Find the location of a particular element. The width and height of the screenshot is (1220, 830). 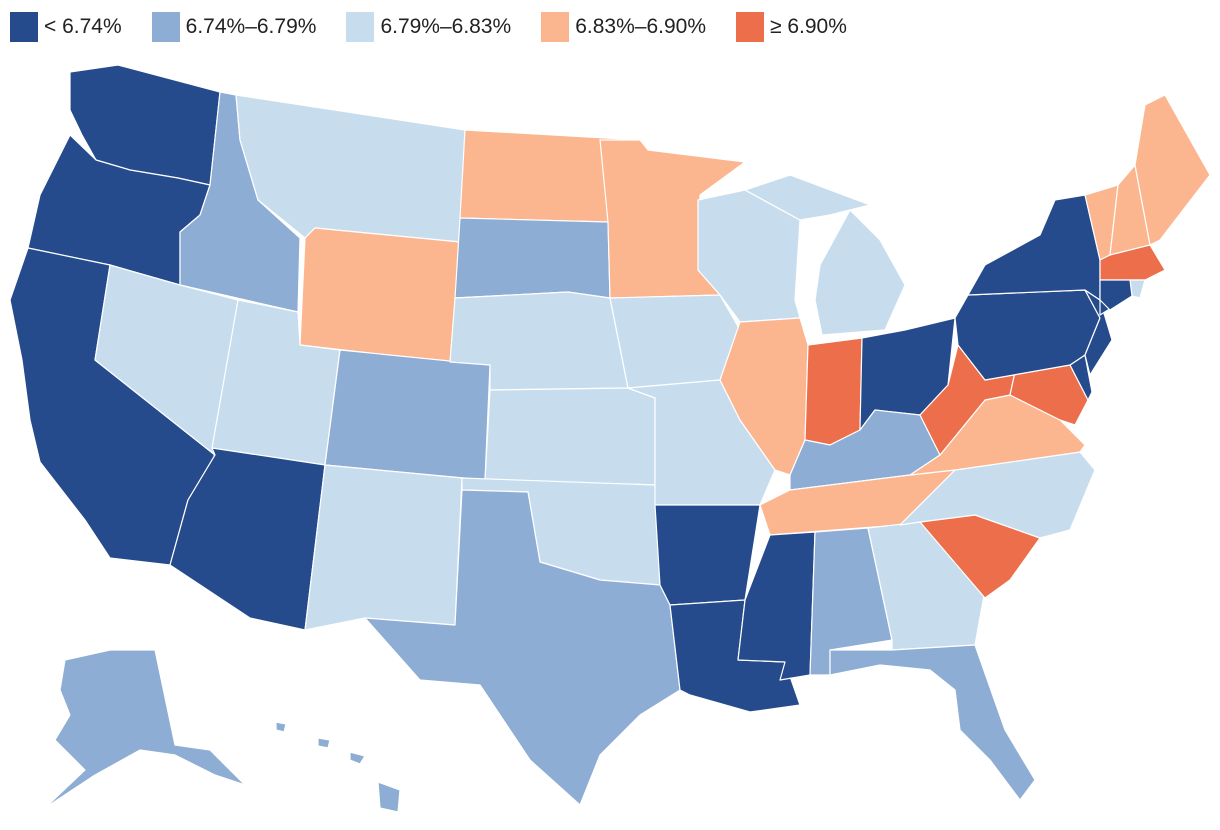

legend-label-bin3: 6.79%–6.83% is located at coordinates (446, 26).